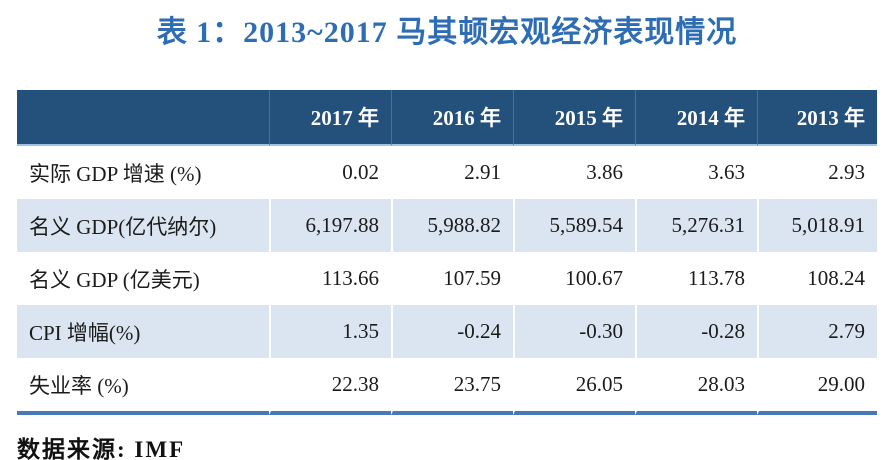  I want to click on row-label: CPI 增幅(%), so click(143, 331).